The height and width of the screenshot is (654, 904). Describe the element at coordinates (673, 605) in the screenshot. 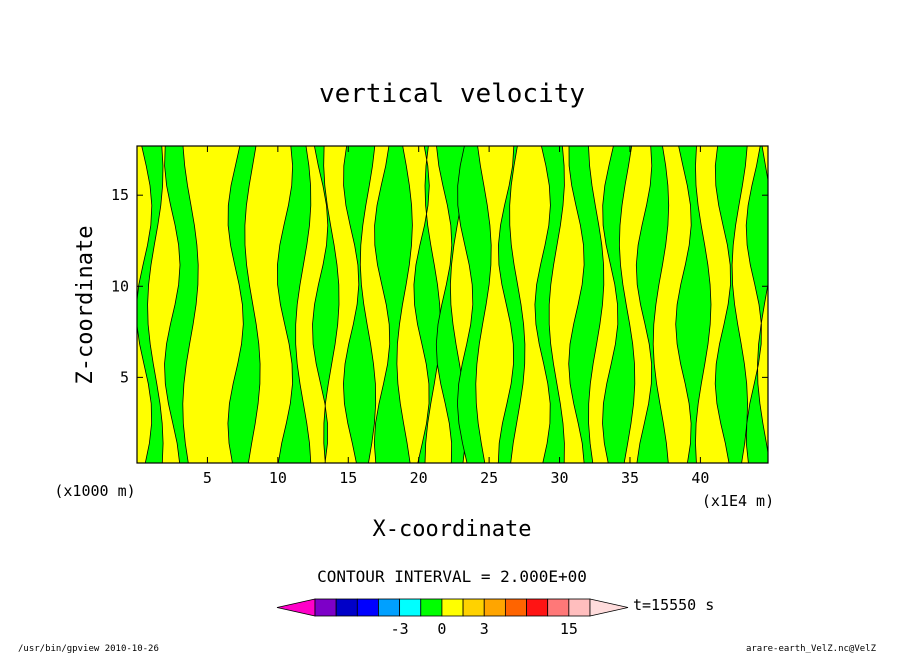

I see `time-label: t=15550 s` at that location.